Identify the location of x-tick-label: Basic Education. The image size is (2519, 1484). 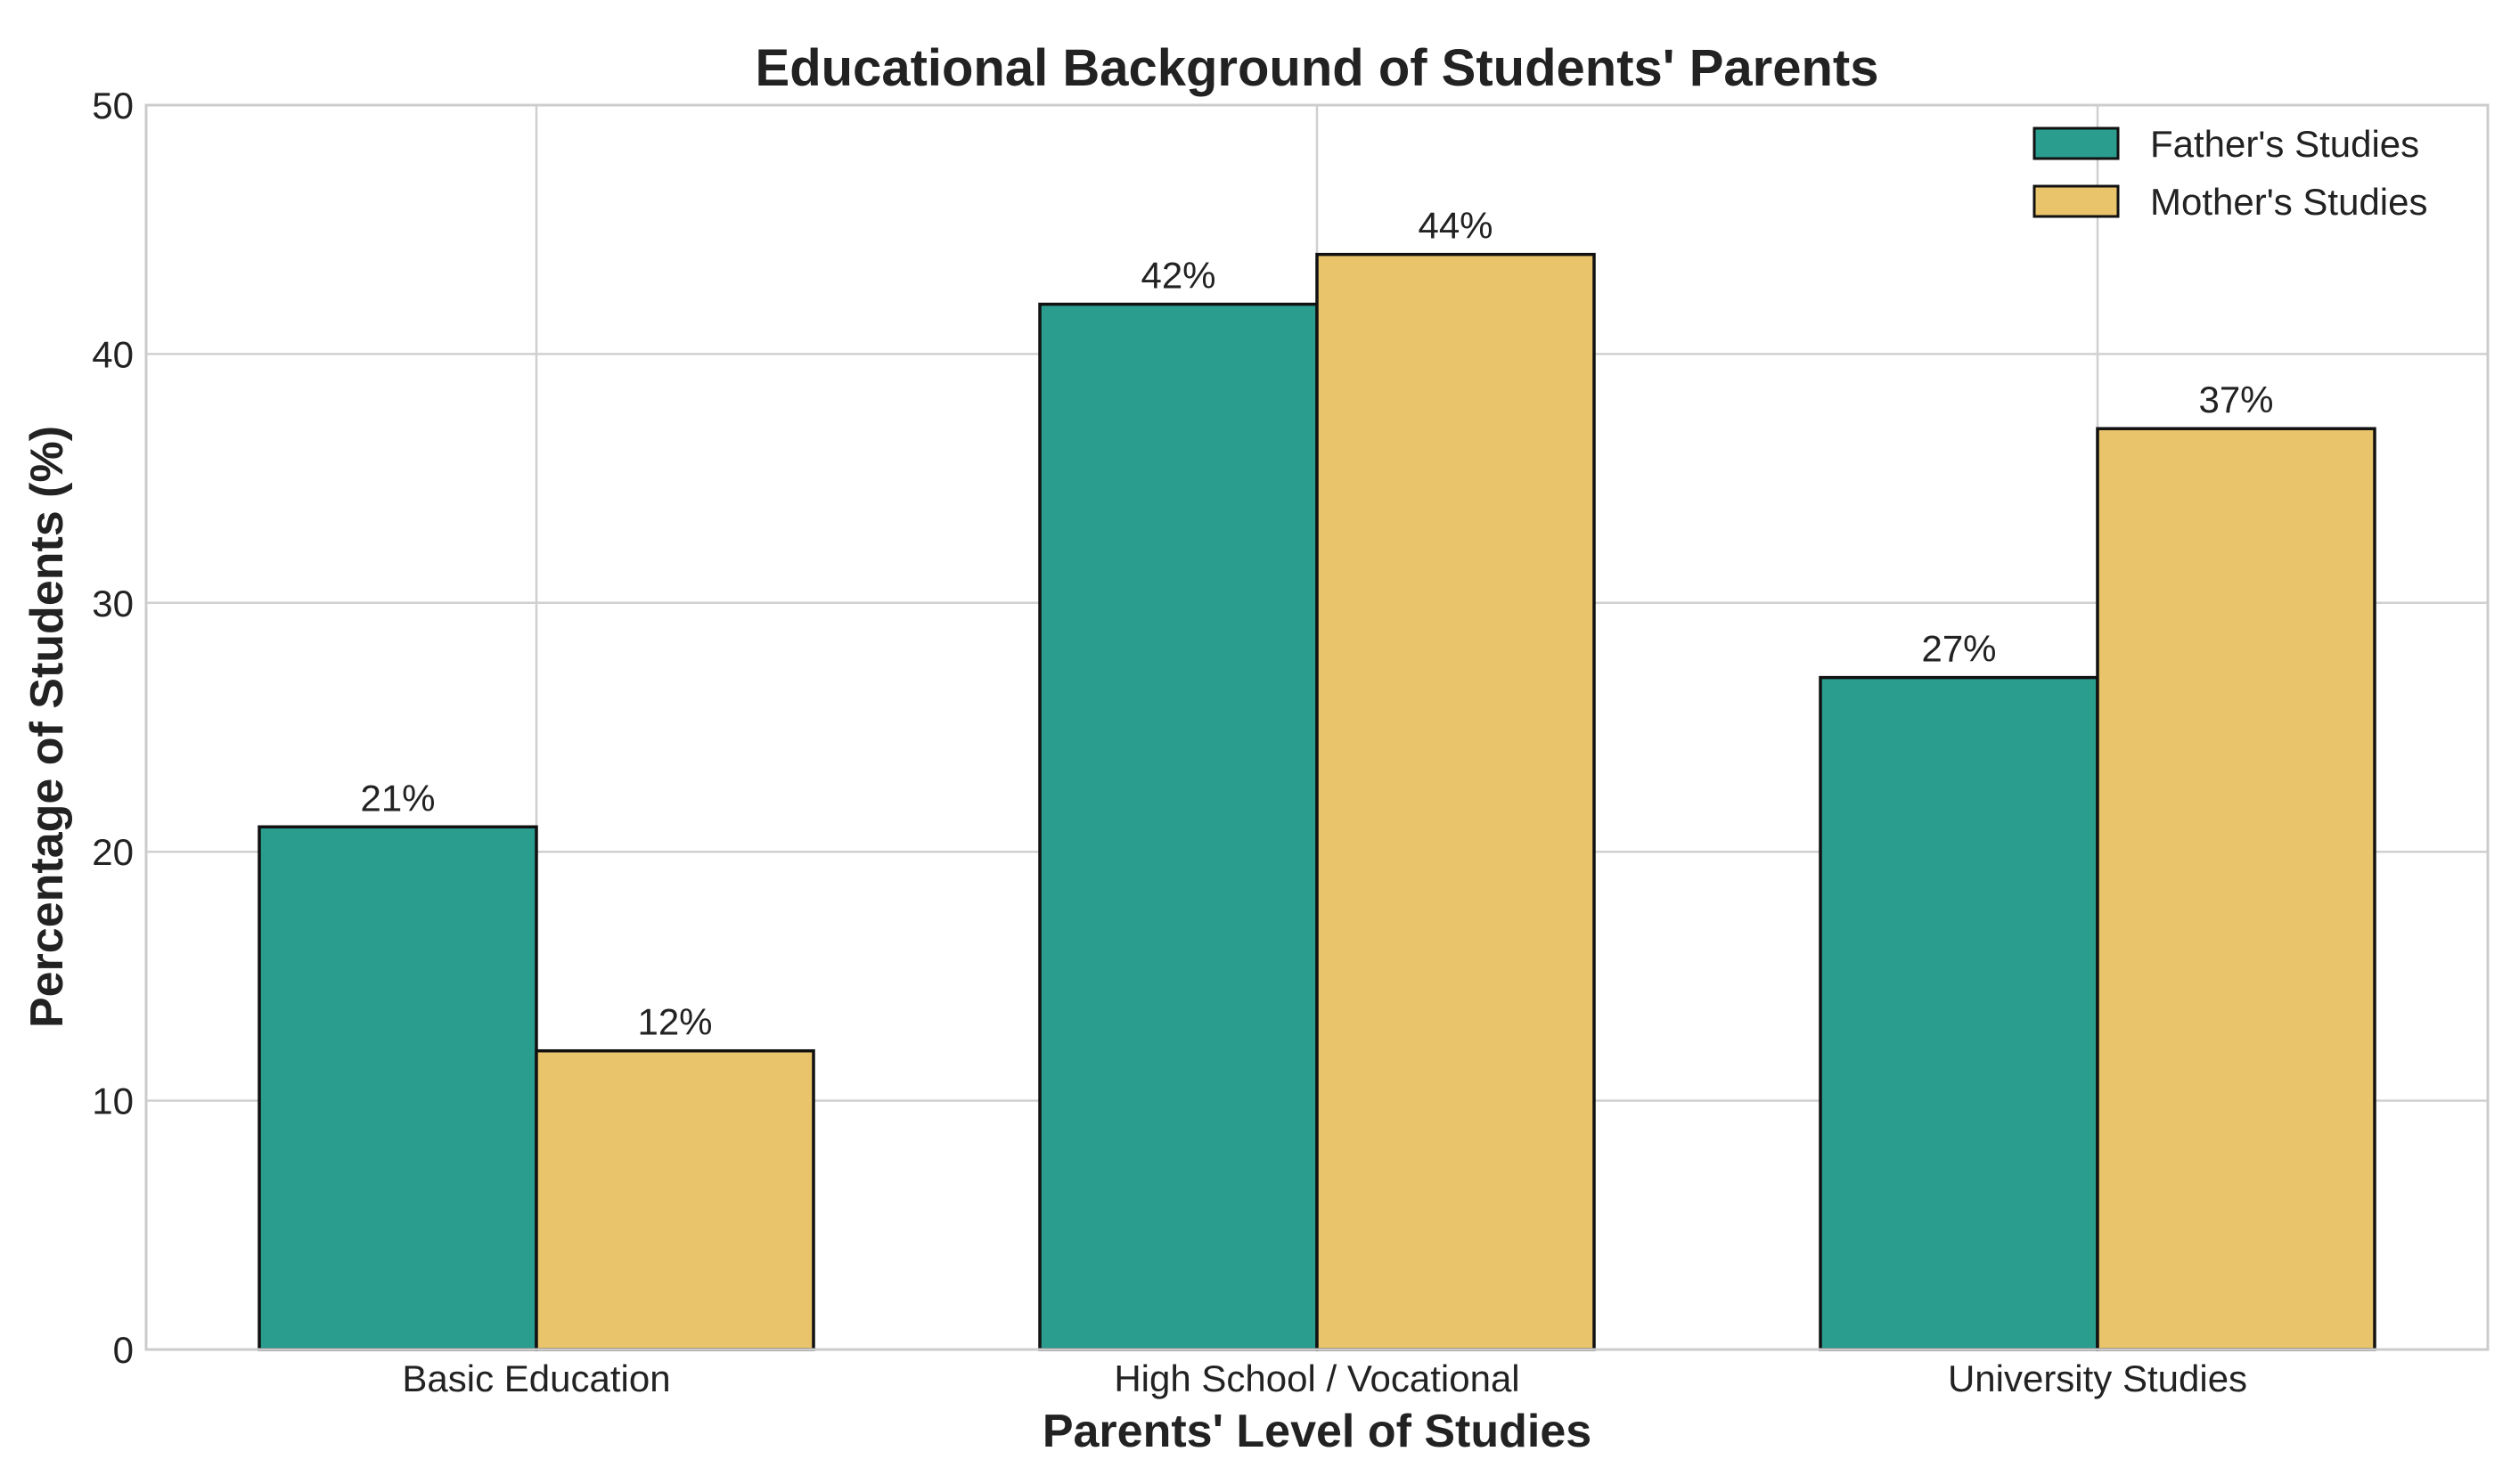
(536, 1379).